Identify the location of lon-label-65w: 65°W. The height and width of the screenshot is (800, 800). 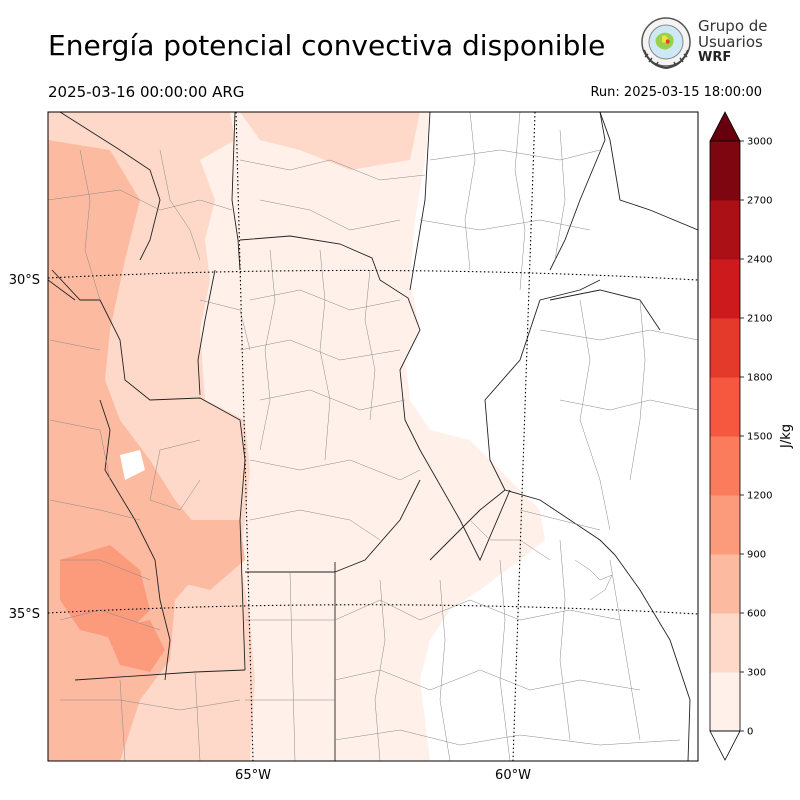
(253, 775).